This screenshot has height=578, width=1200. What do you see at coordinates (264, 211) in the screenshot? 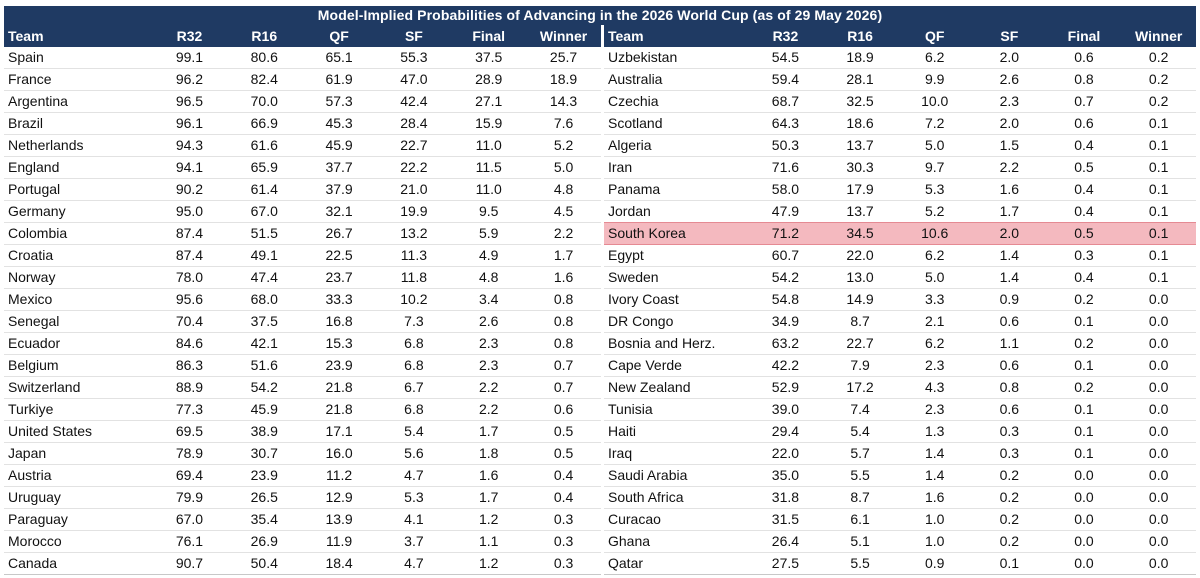
I see `probability-cell-r16: 67.0` at bounding box center [264, 211].